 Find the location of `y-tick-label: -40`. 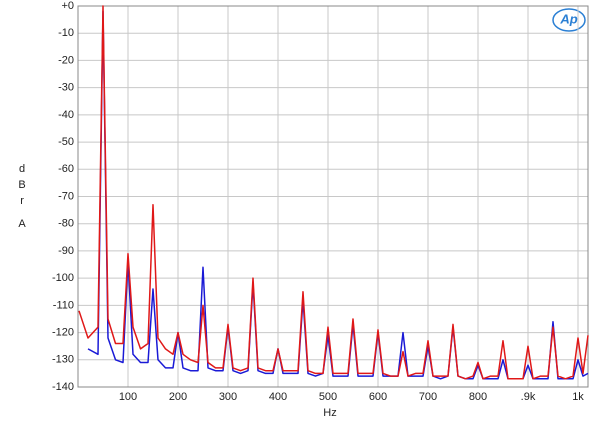

y-tick-label: -40 is located at coordinates (66, 115).